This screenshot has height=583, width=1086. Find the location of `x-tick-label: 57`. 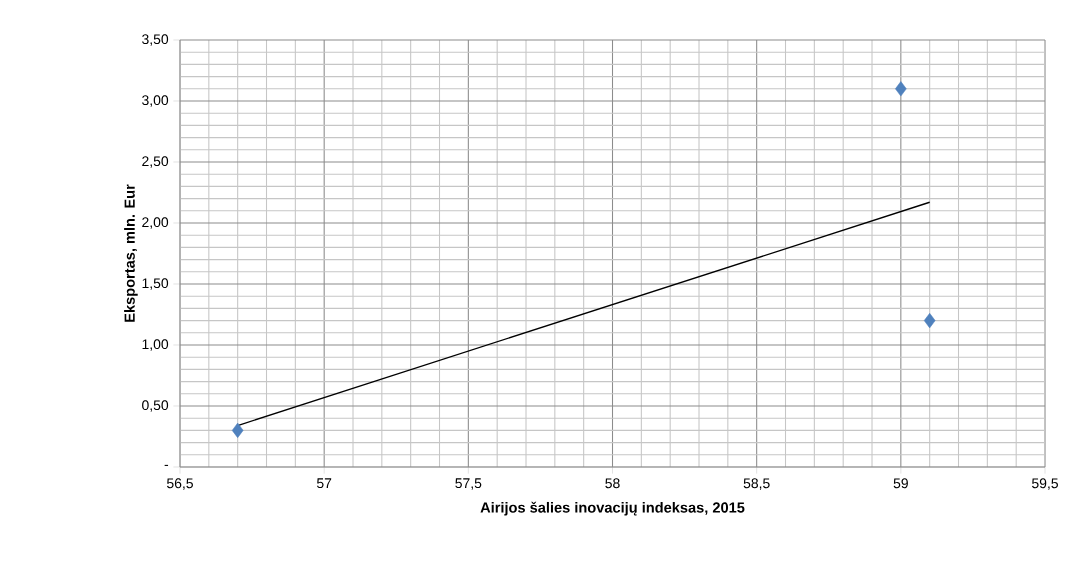

x-tick-label: 57 is located at coordinates (324, 483).